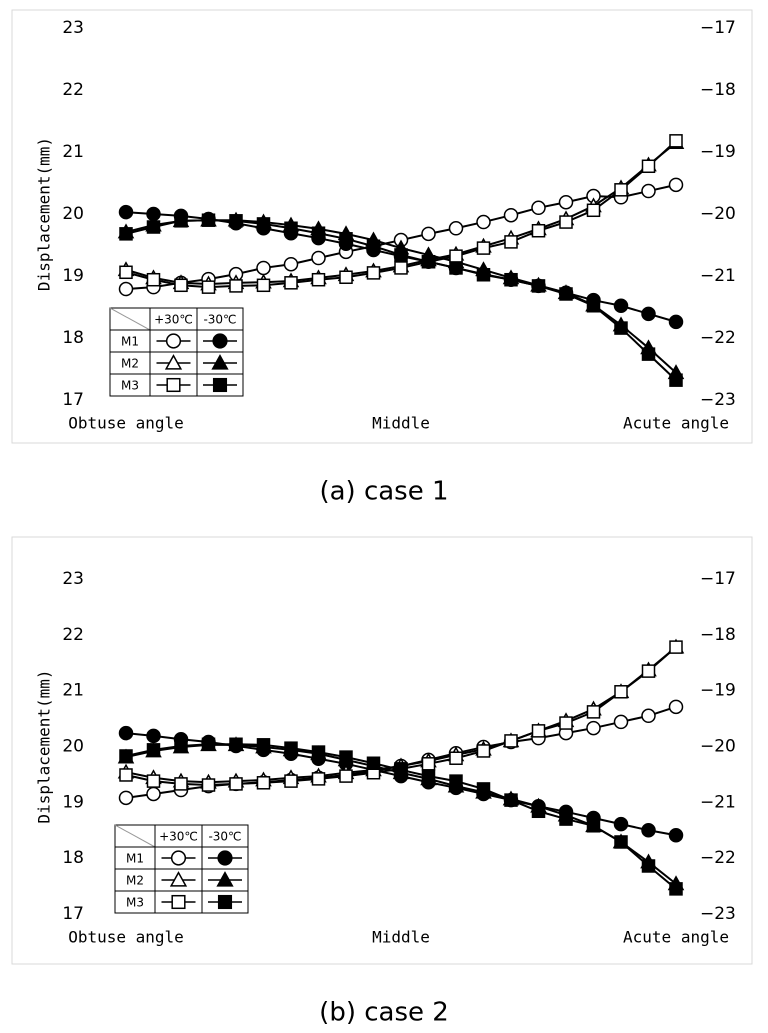 The width and height of the screenshot is (768, 1033). Describe the element at coordinates (73, 858) in the screenshot. I see `y-tick-label: 18` at that location.